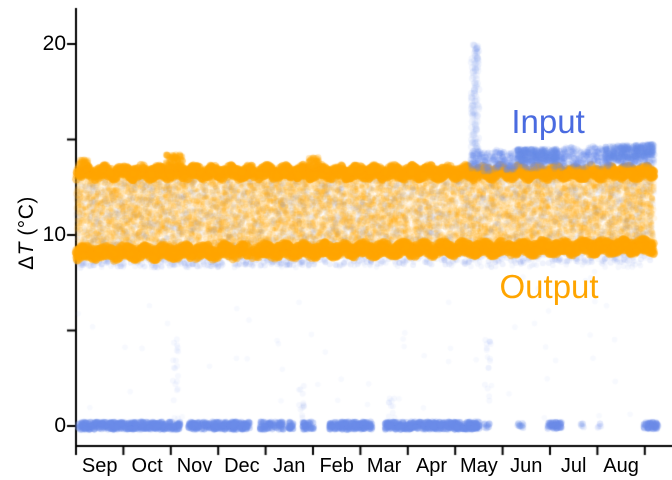  I want to click on series-label-input: Input, so click(548, 122).